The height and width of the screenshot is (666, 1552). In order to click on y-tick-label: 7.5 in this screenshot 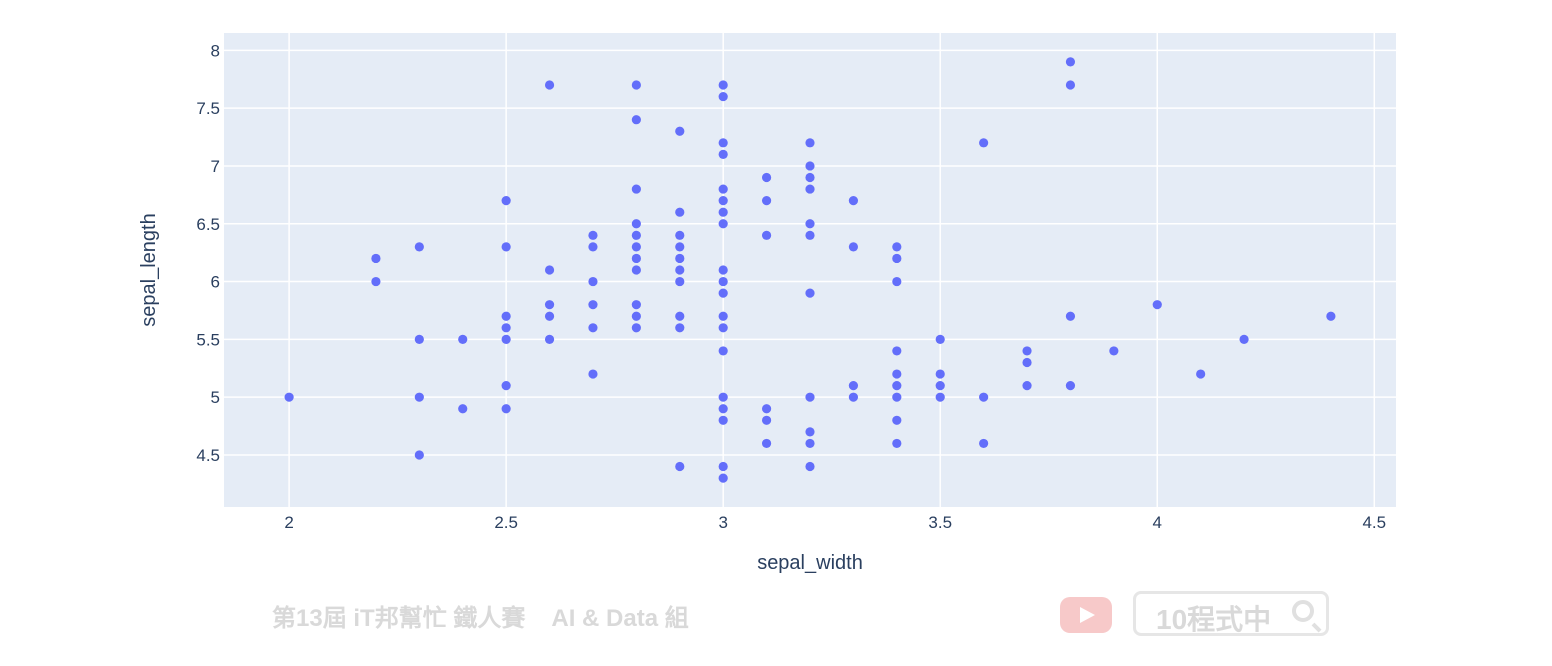, I will do `click(208, 108)`.